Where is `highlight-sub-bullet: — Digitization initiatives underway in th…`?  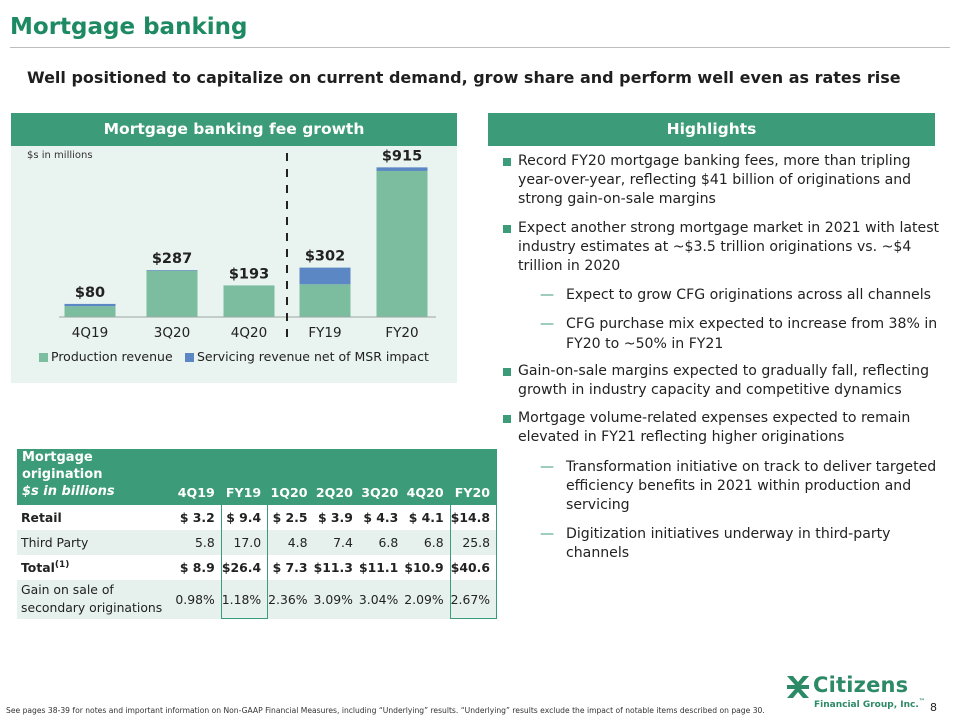 highlight-sub-bullet: — Digitization initiatives underway in th… is located at coordinates (715, 544).